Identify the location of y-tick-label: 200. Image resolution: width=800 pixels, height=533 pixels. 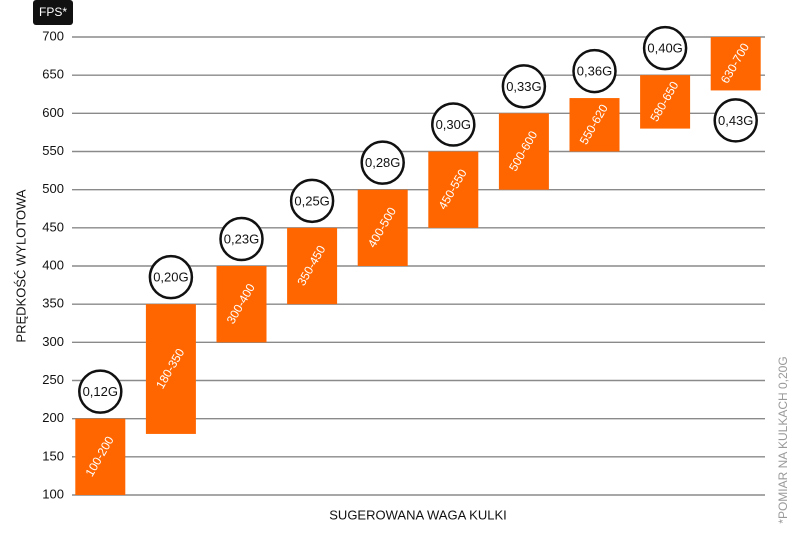
(53, 417).